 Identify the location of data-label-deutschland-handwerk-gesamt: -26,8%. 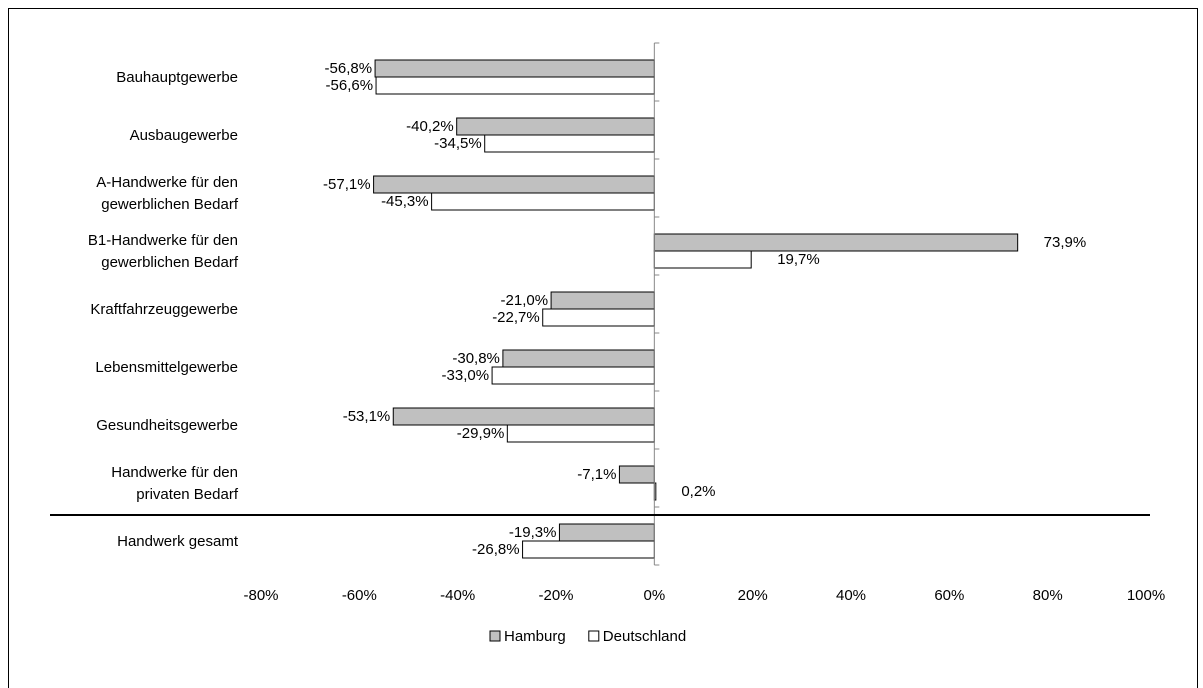
(496, 549).